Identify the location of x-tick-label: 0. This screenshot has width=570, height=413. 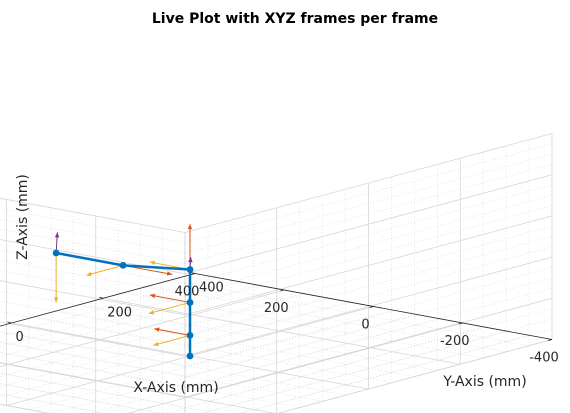
(365, 325).